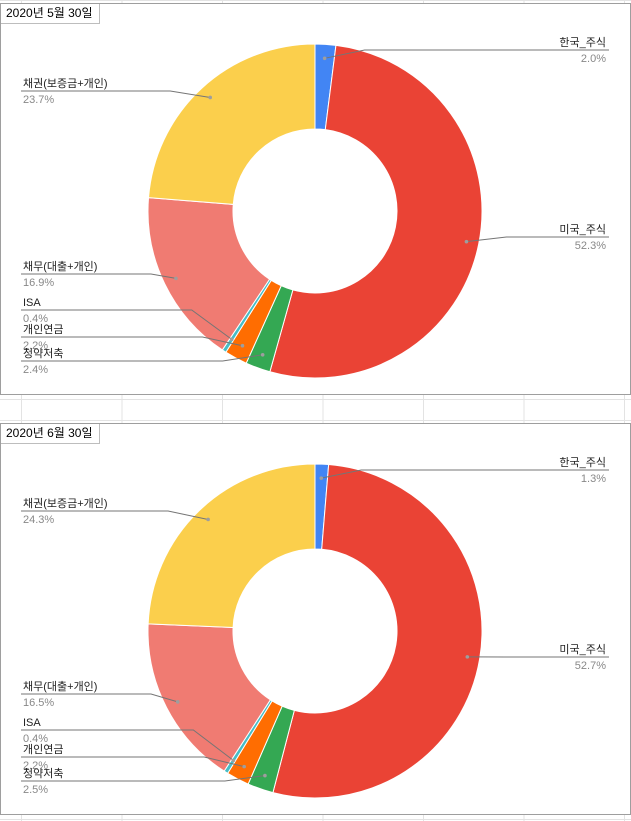 The height and width of the screenshot is (821, 631). I want to click on slice-percent-label: 52.7%, so click(590, 666).